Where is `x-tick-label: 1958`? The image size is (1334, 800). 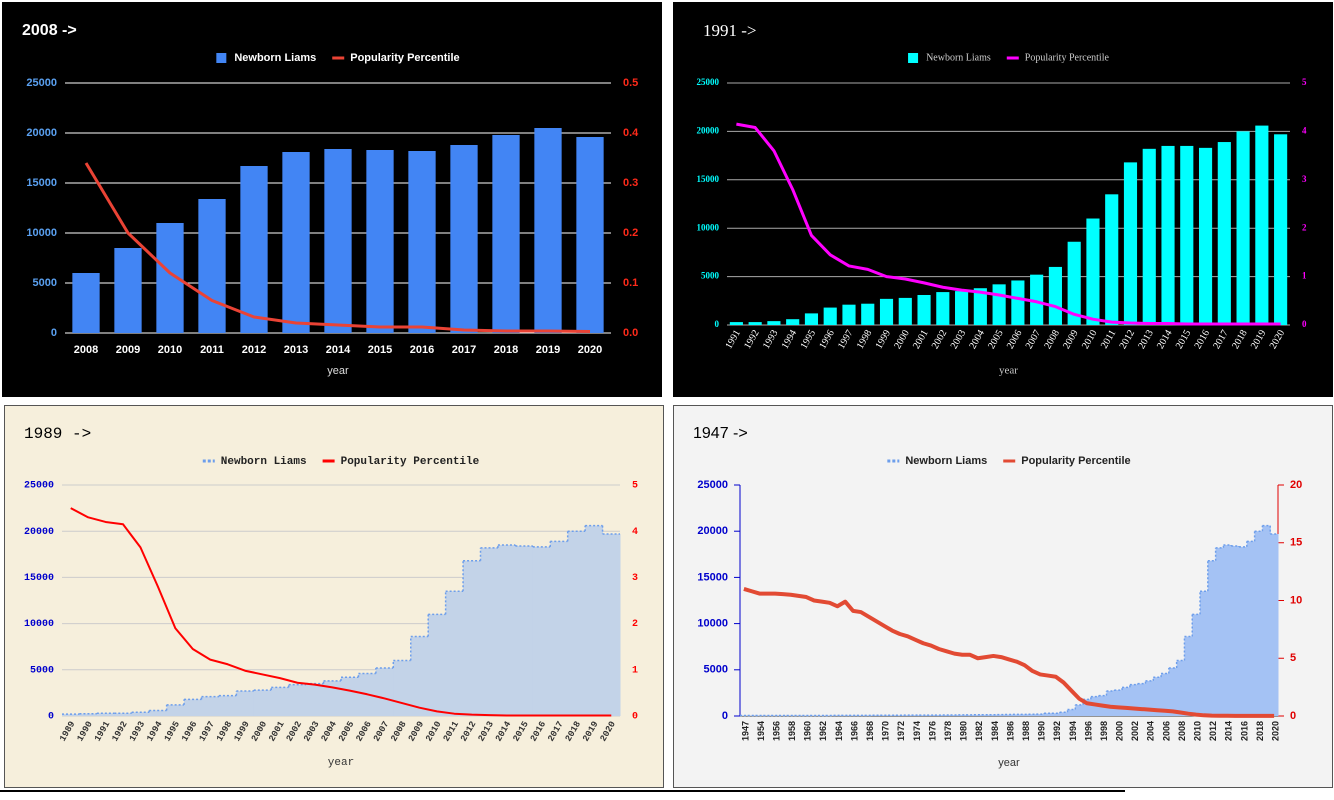 x-tick-label: 1958 is located at coordinates (792, 731).